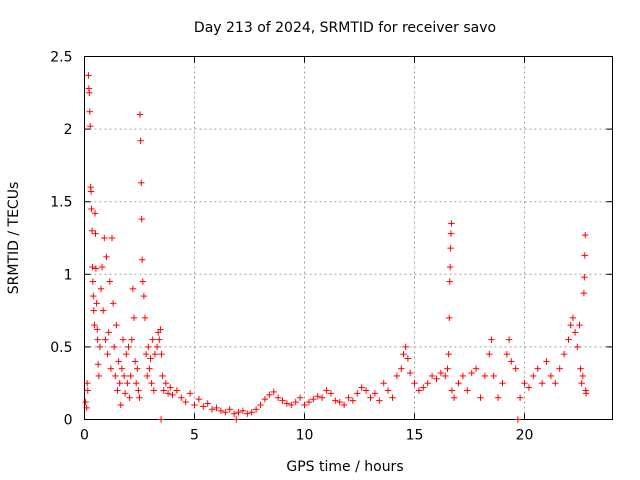  Describe the element at coordinates (525, 436) in the screenshot. I see `x-tick-label: 20` at that location.